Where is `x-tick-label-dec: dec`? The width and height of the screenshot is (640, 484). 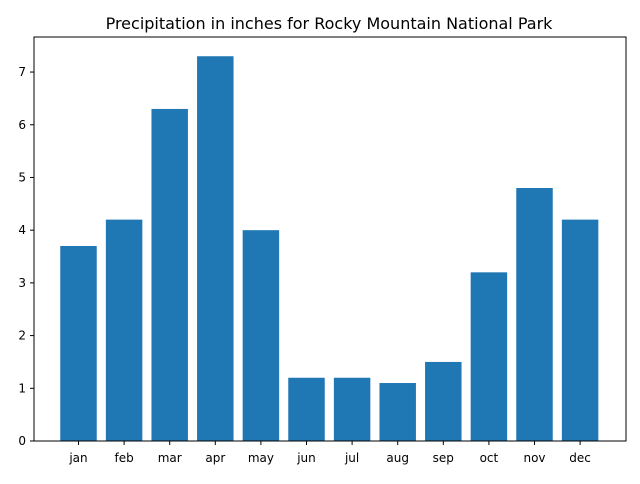 x-tick-label-dec: dec is located at coordinates (580, 458).